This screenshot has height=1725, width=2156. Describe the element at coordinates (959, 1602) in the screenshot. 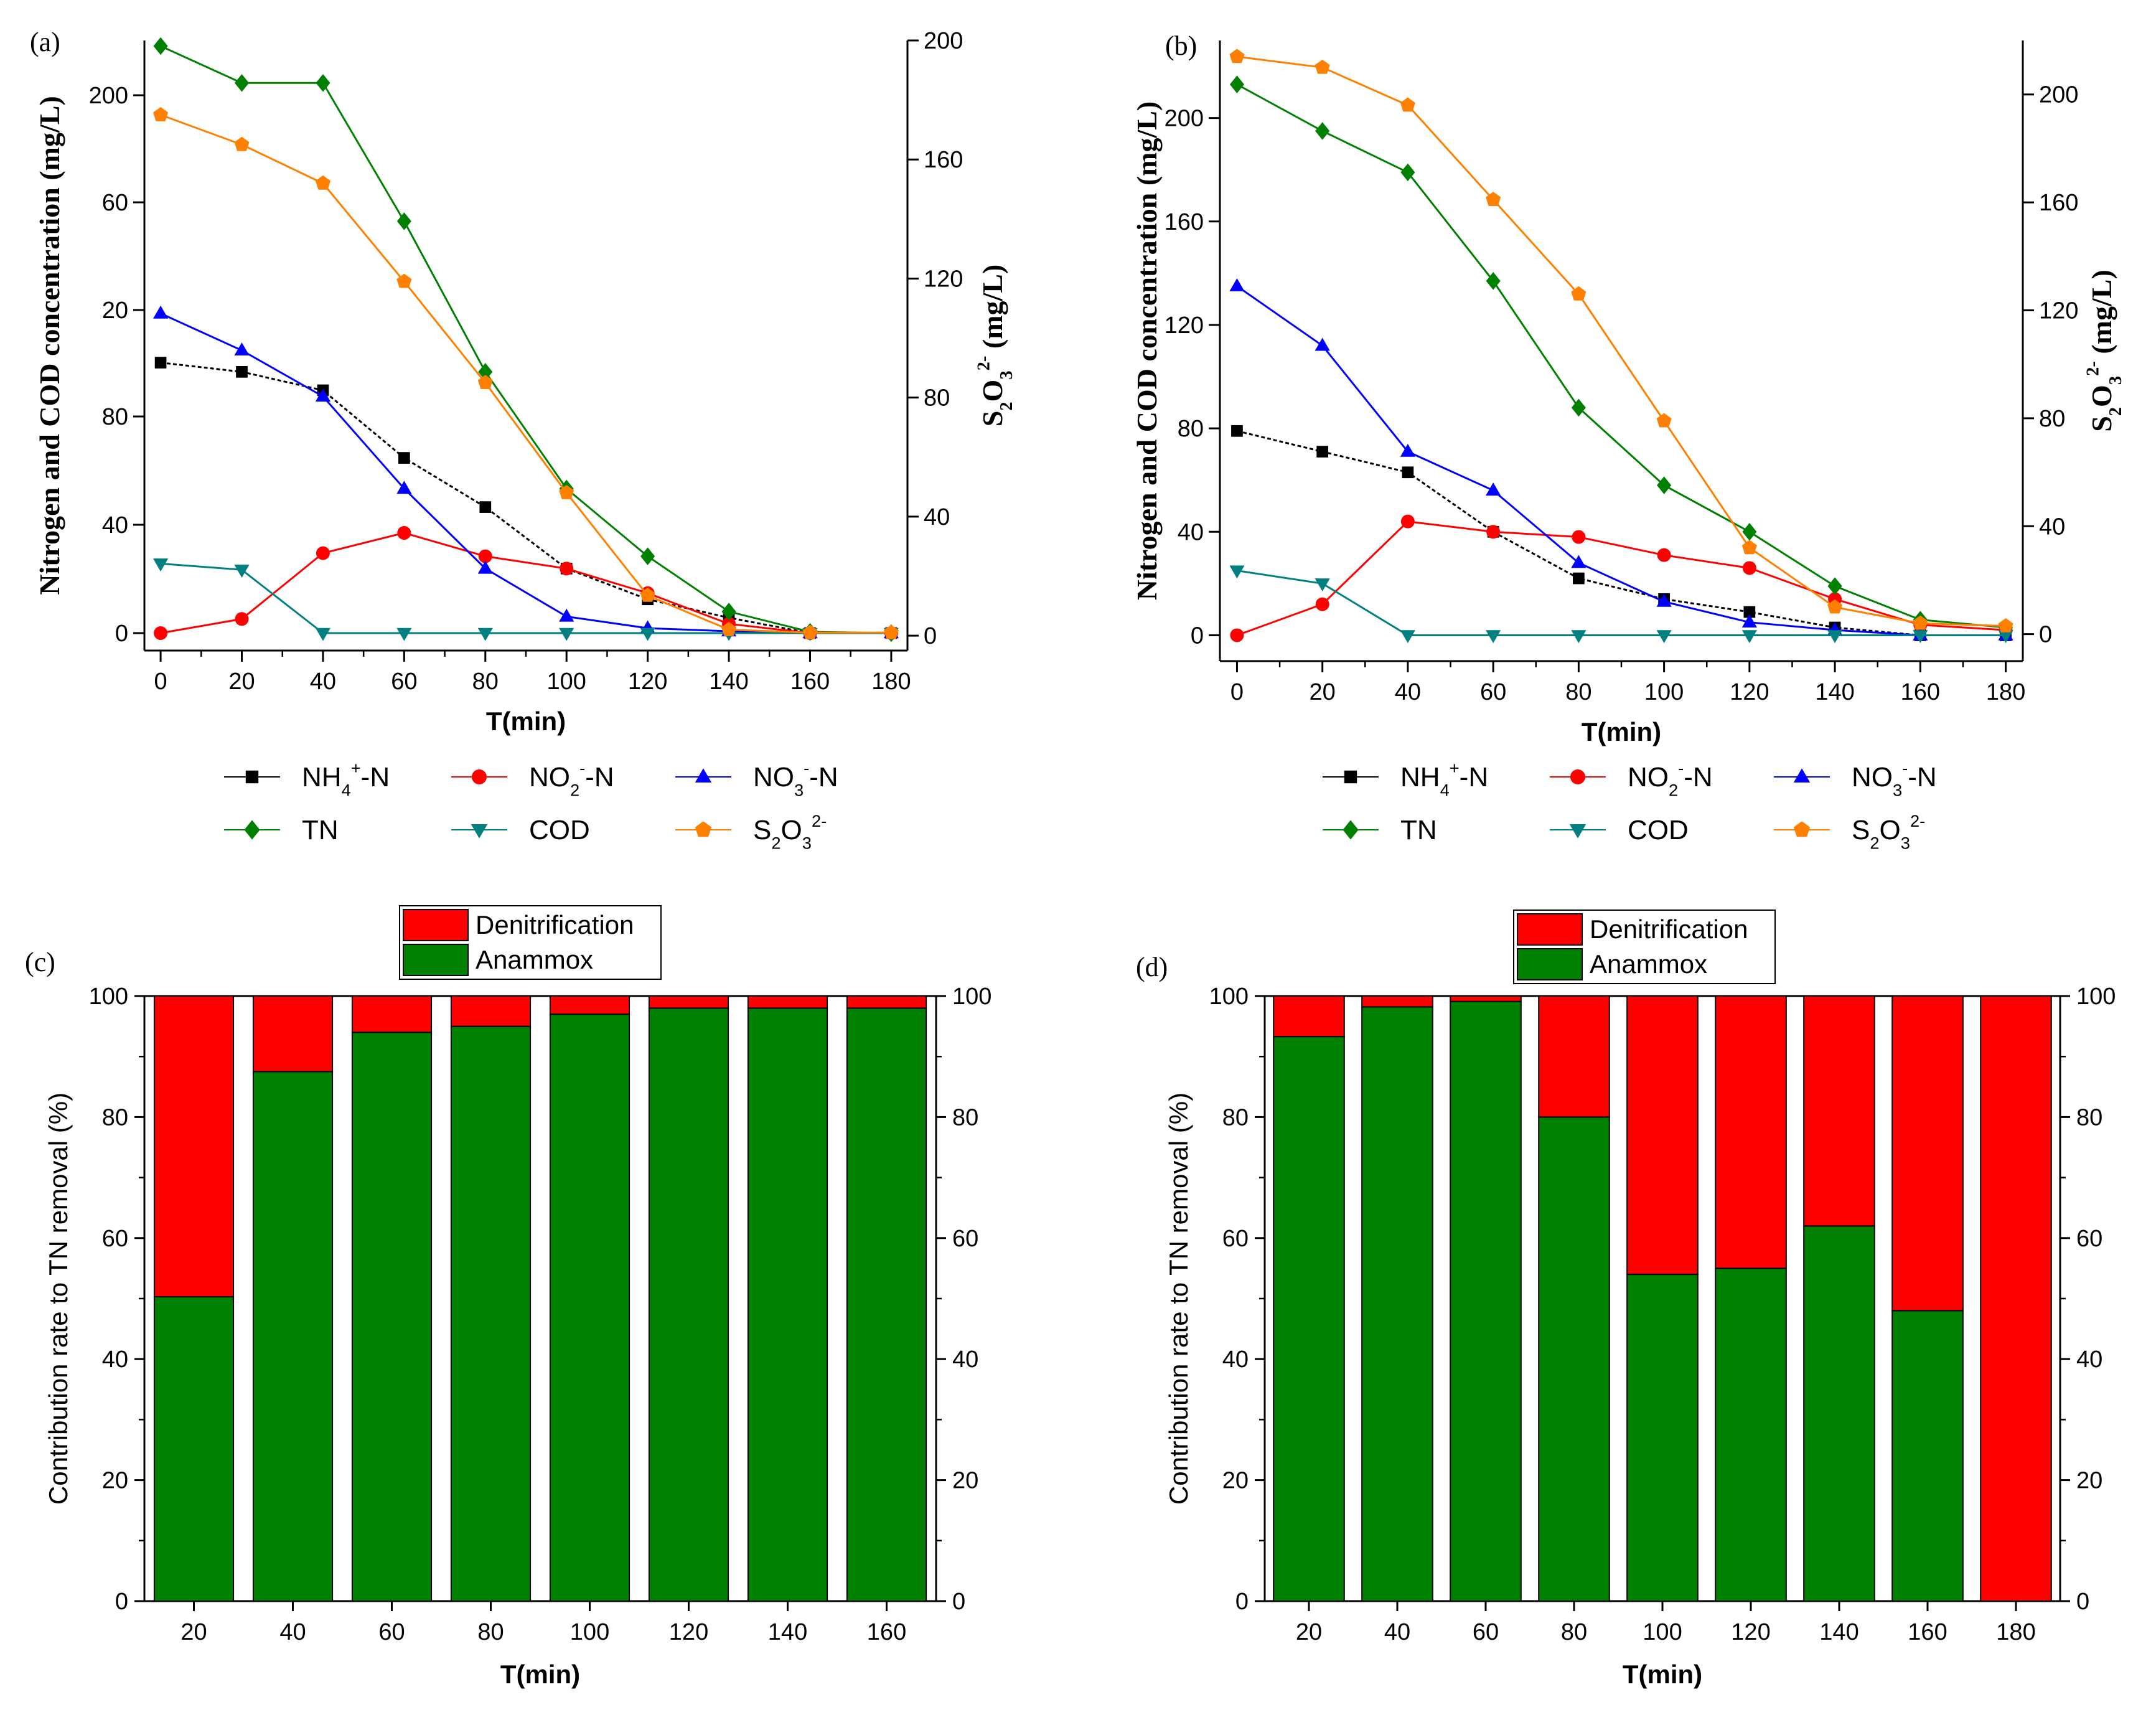

I see `y2-tick-label: 0` at that location.